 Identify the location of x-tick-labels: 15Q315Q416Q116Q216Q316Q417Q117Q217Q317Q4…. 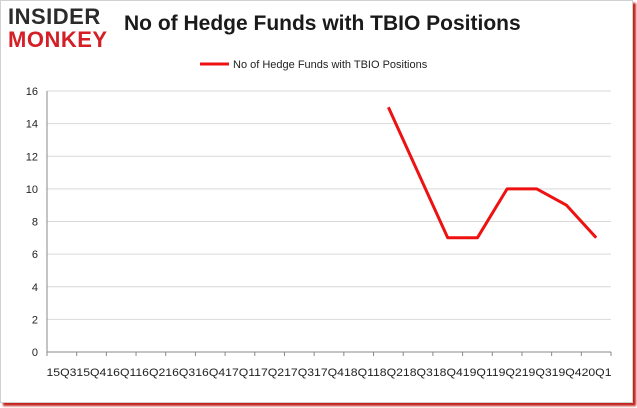
(329, 373).